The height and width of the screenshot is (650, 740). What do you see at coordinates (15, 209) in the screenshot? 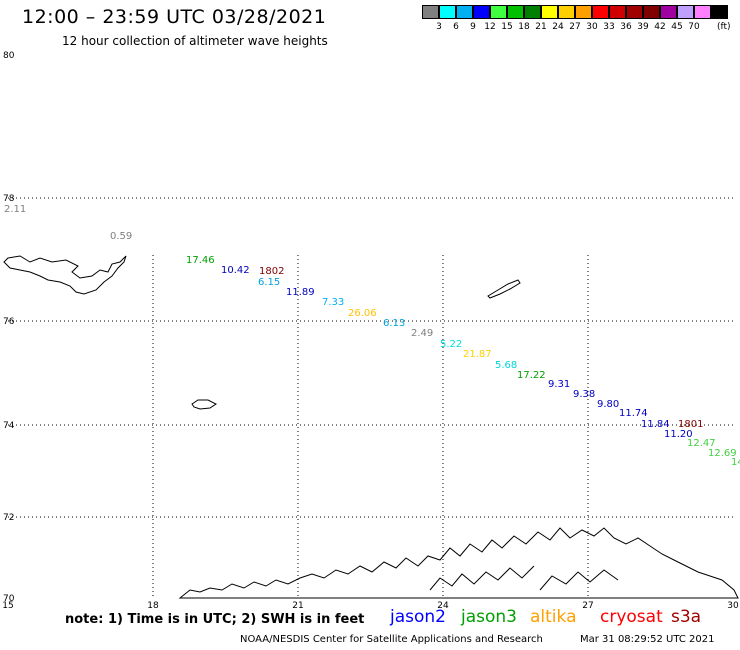
I see `wave-height-value: 2.11` at bounding box center [15, 209].